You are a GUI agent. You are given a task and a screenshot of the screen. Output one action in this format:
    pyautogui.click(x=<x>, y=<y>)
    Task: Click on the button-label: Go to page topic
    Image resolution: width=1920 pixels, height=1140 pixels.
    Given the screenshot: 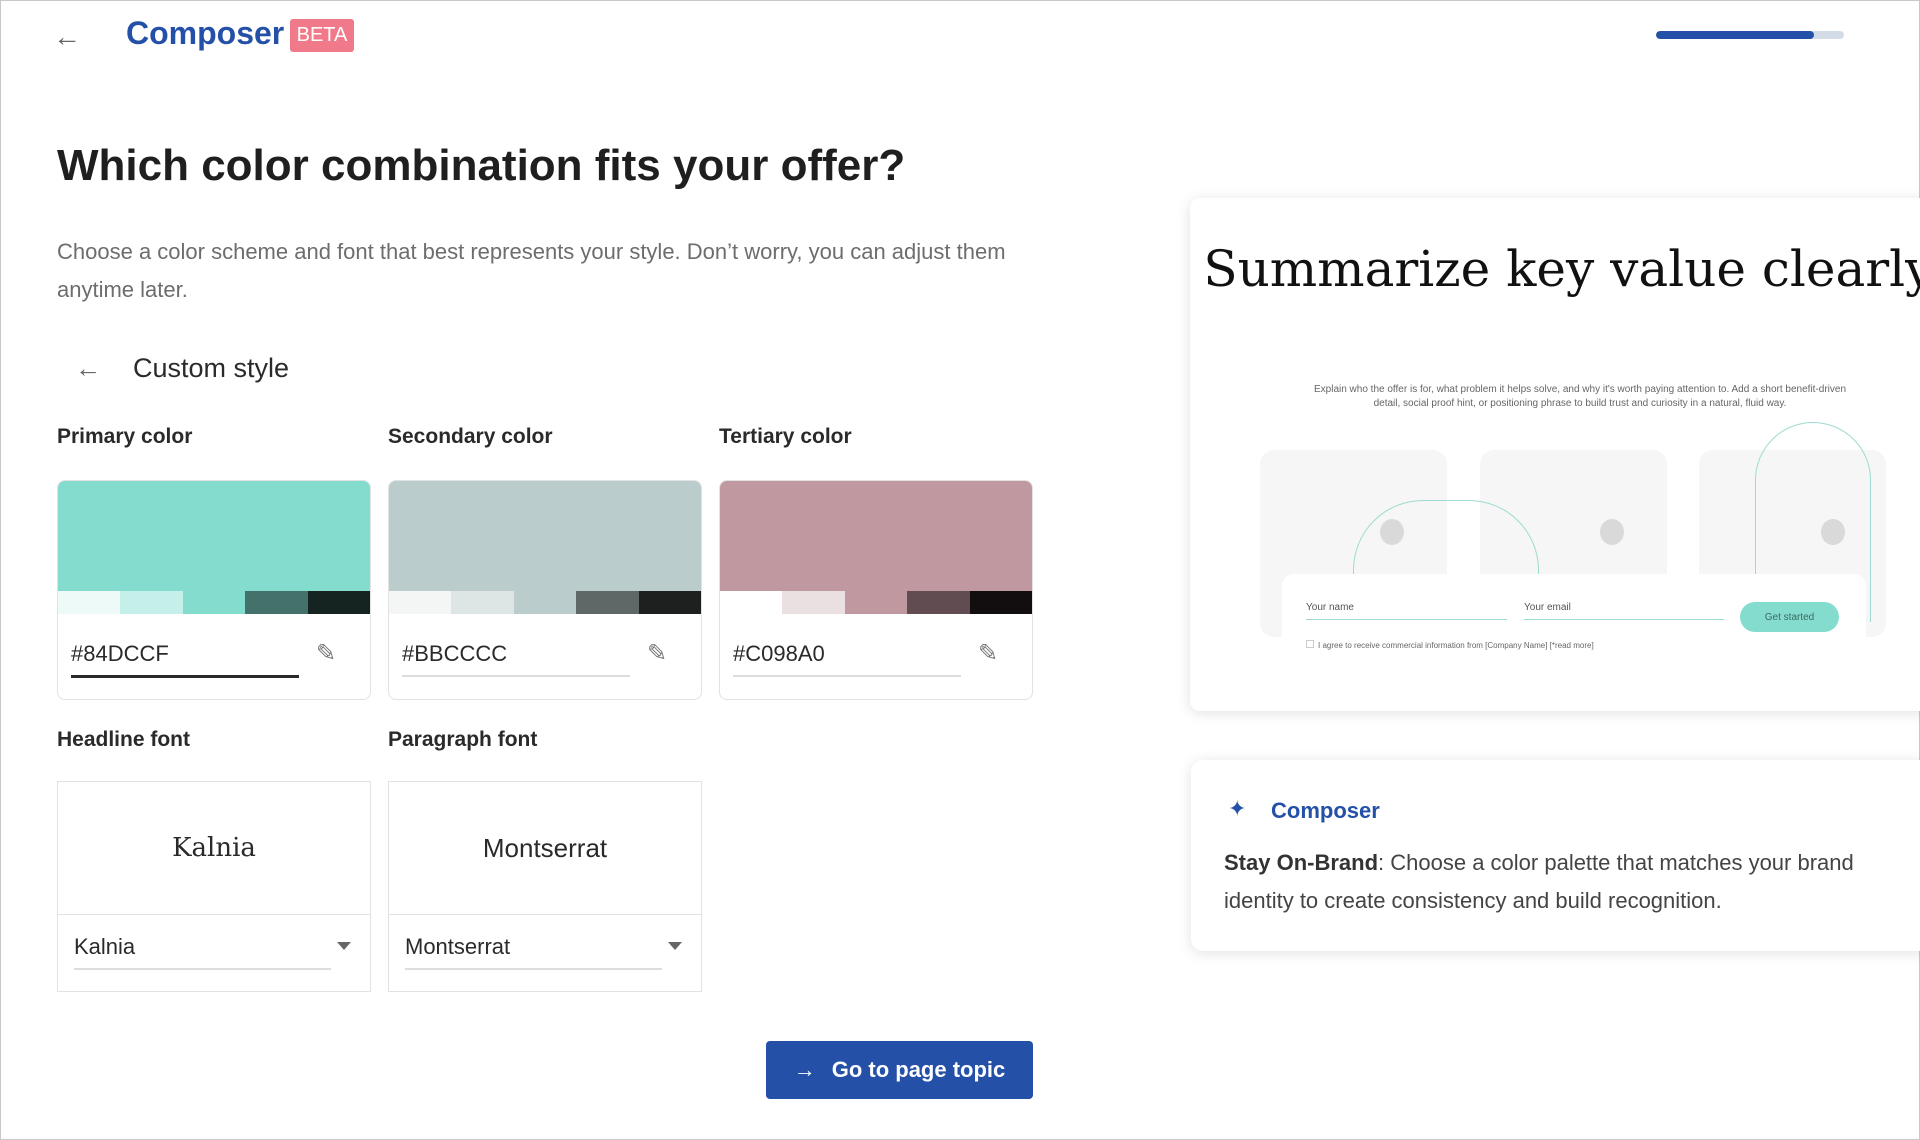 What is the action you would take?
    pyautogui.click(x=918, y=1069)
    